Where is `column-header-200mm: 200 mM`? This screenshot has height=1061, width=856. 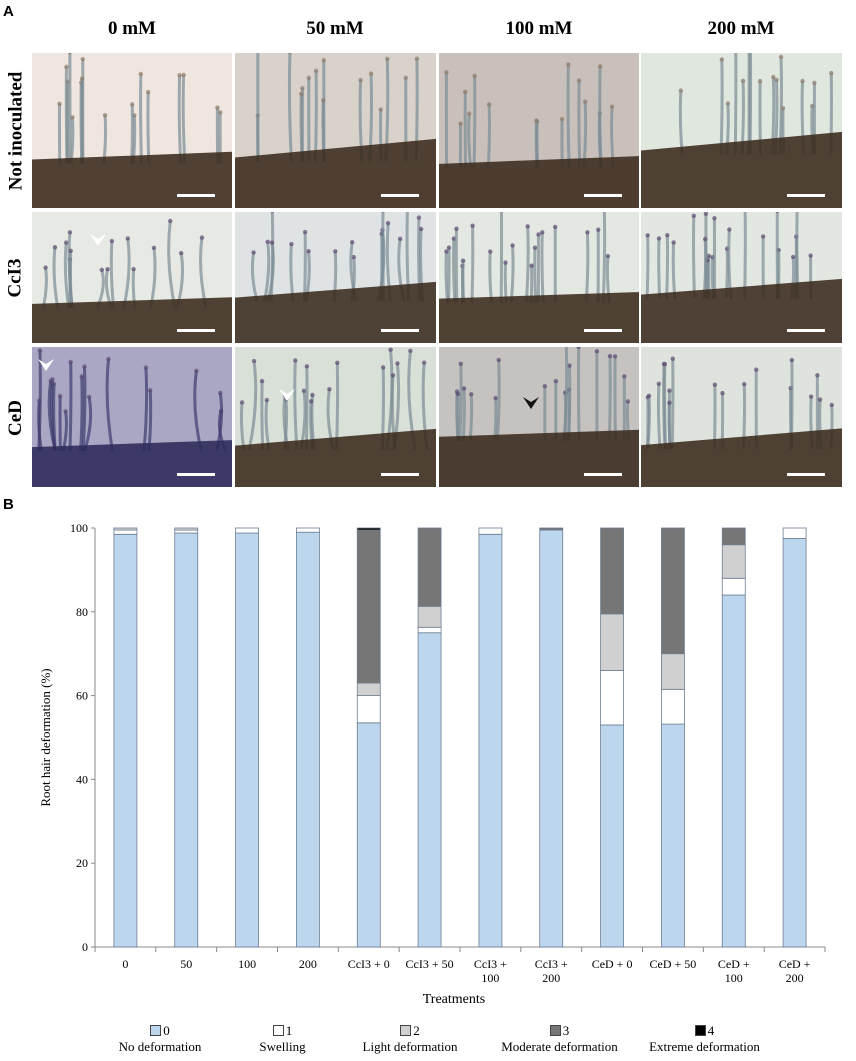
column-header-200mm: 200 mM is located at coordinates (741, 28).